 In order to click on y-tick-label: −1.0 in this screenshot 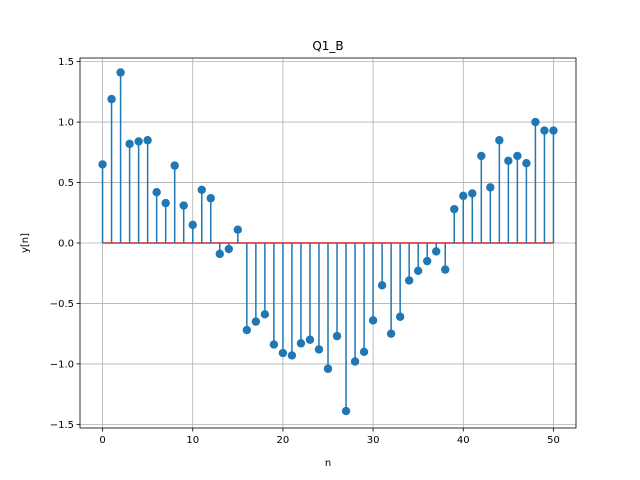, I will do `click(62, 364)`.